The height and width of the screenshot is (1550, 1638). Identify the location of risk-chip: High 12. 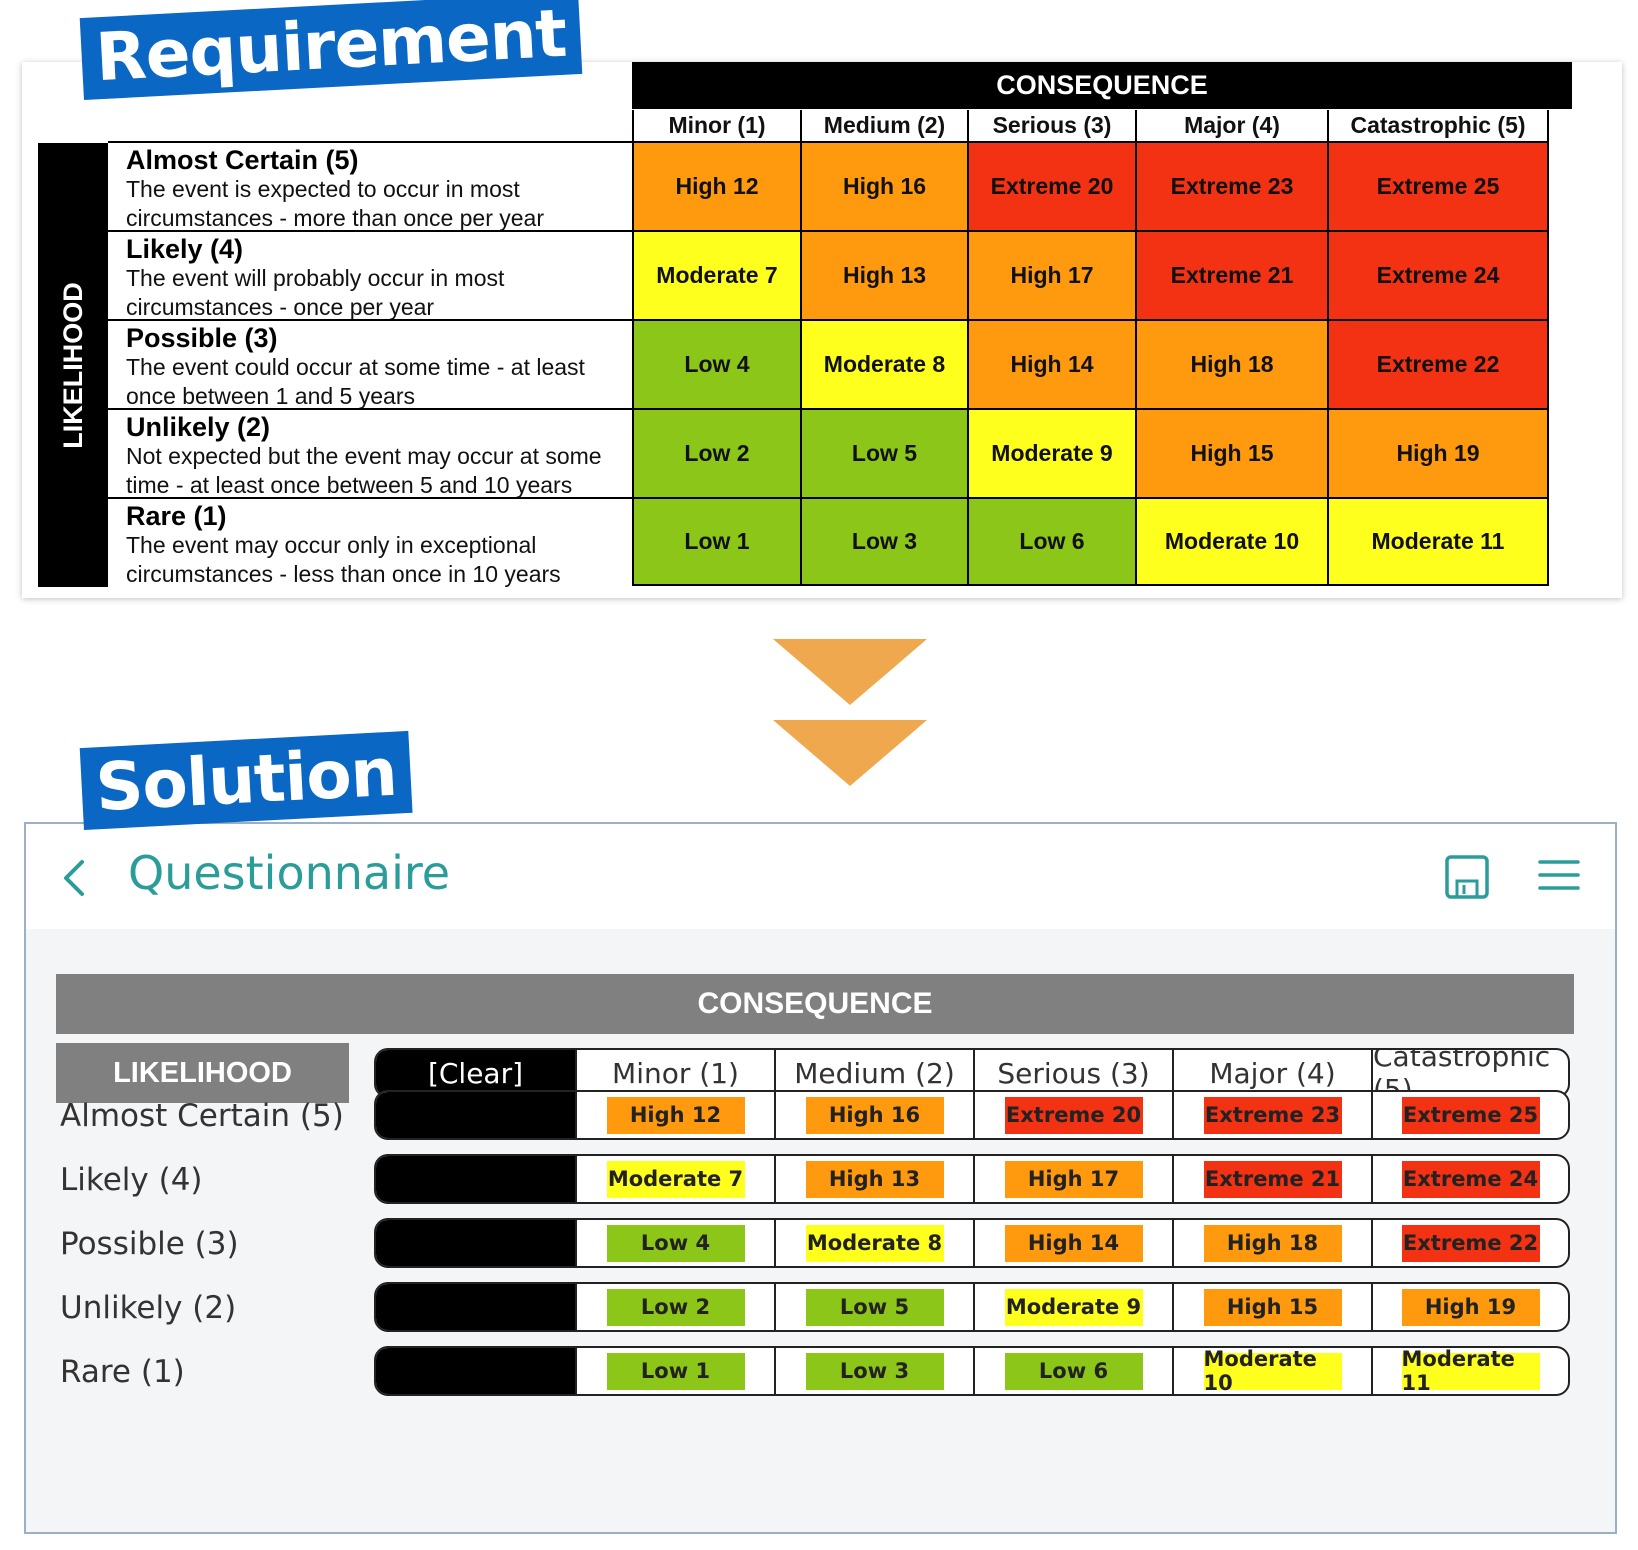
(675, 1115).